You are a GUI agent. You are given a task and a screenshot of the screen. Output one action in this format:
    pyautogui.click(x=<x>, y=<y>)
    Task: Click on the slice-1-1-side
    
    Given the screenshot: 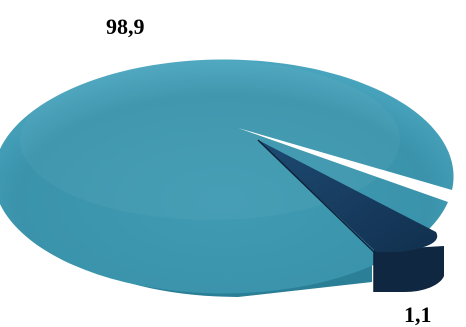 What is the action you would take?
    pyautogui.click(x=409, y=269)
    